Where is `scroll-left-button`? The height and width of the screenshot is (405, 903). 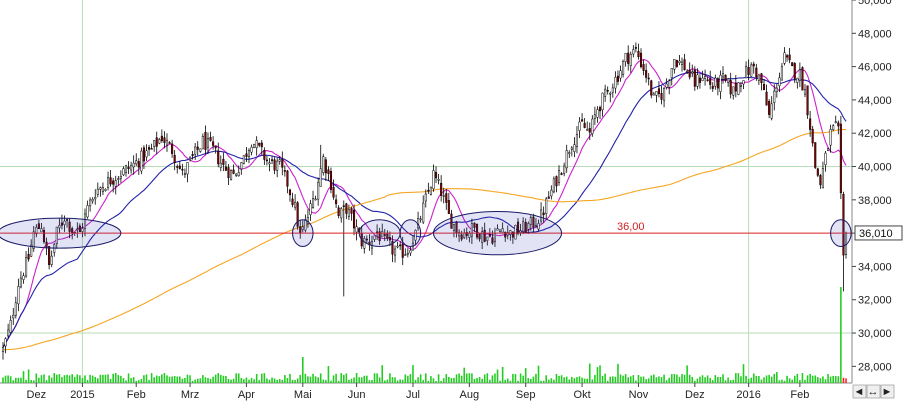
scroll-left-button is located at coordinates (859, 391).